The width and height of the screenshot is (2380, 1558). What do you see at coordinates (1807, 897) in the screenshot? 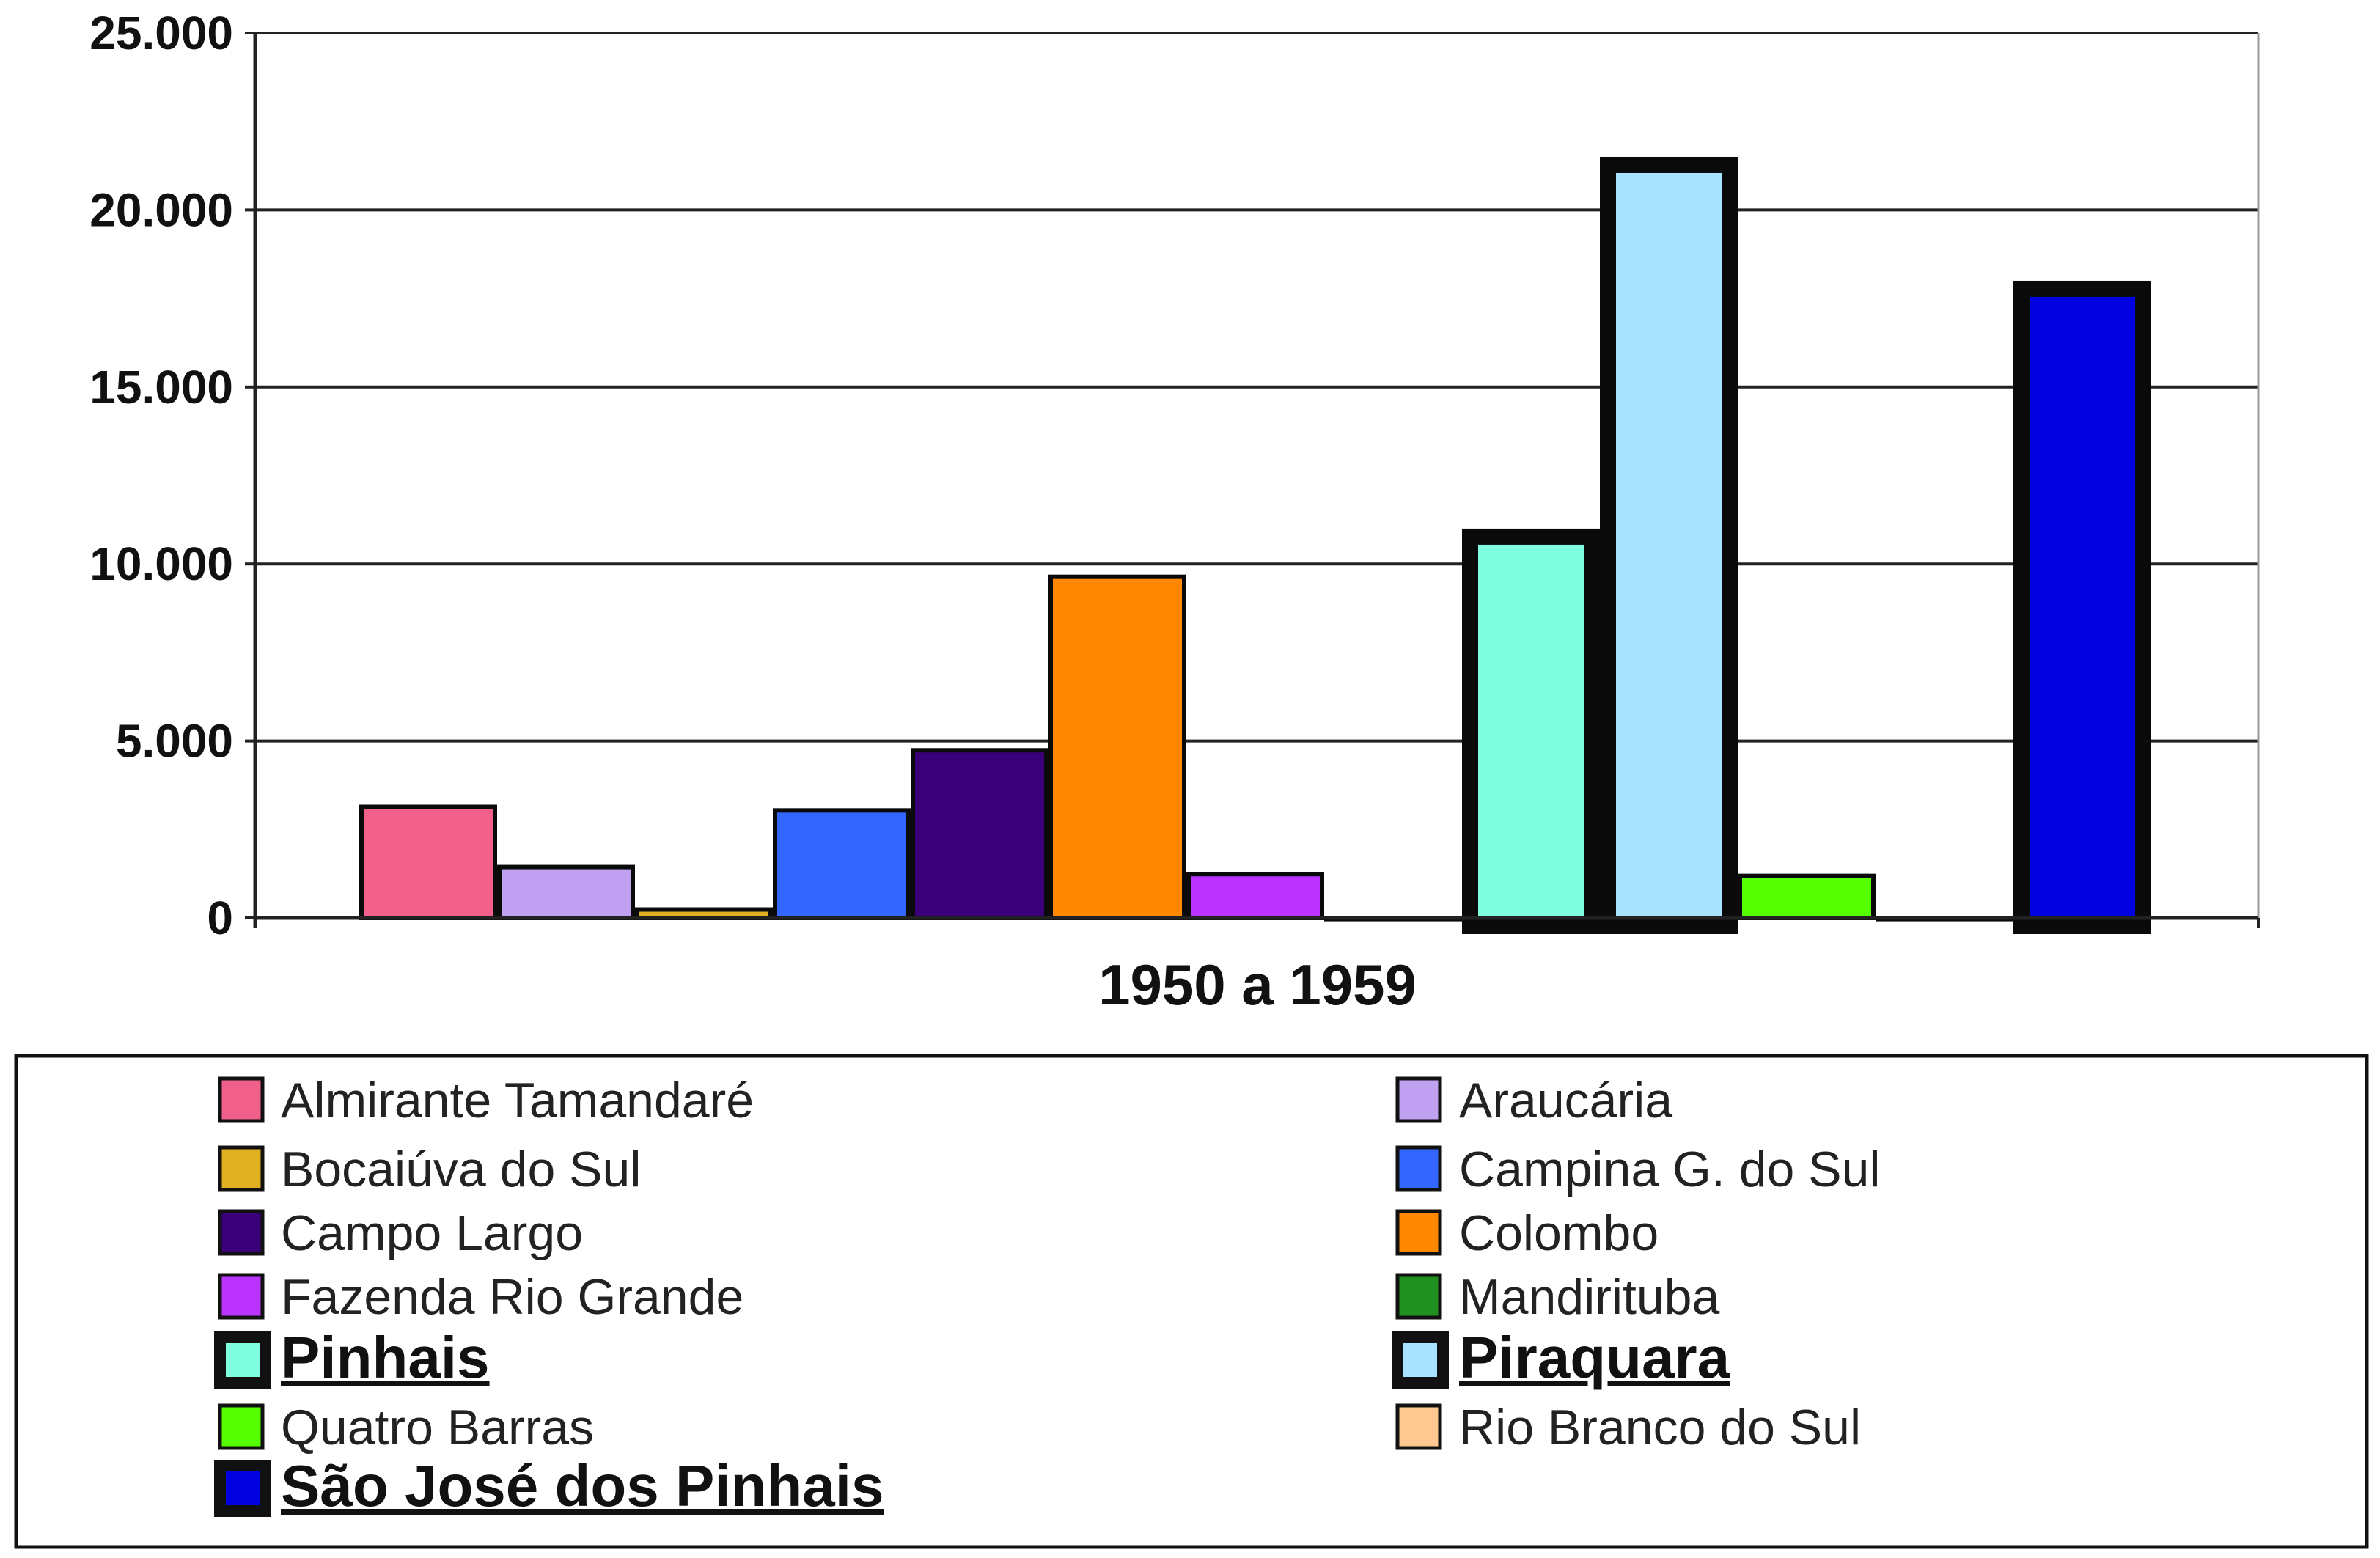
I see `bar-quatro-barras` at bounding box center [1807, 897].